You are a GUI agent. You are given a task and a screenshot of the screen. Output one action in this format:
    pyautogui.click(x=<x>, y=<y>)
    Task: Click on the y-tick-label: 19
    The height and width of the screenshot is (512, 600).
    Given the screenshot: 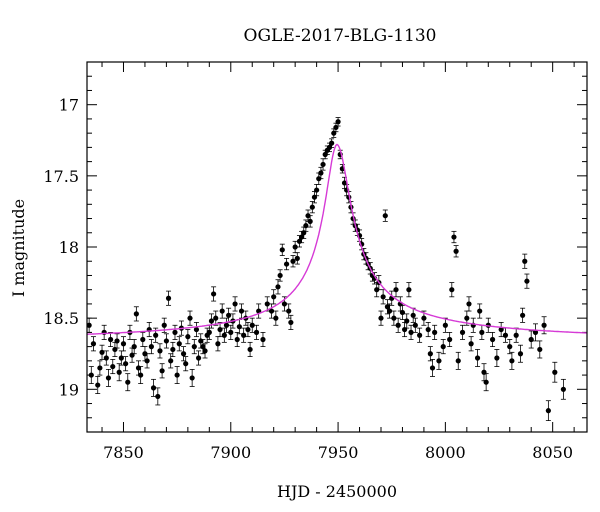 What is the action you would take?
    pyautogui.click(x=69, y=389)
    